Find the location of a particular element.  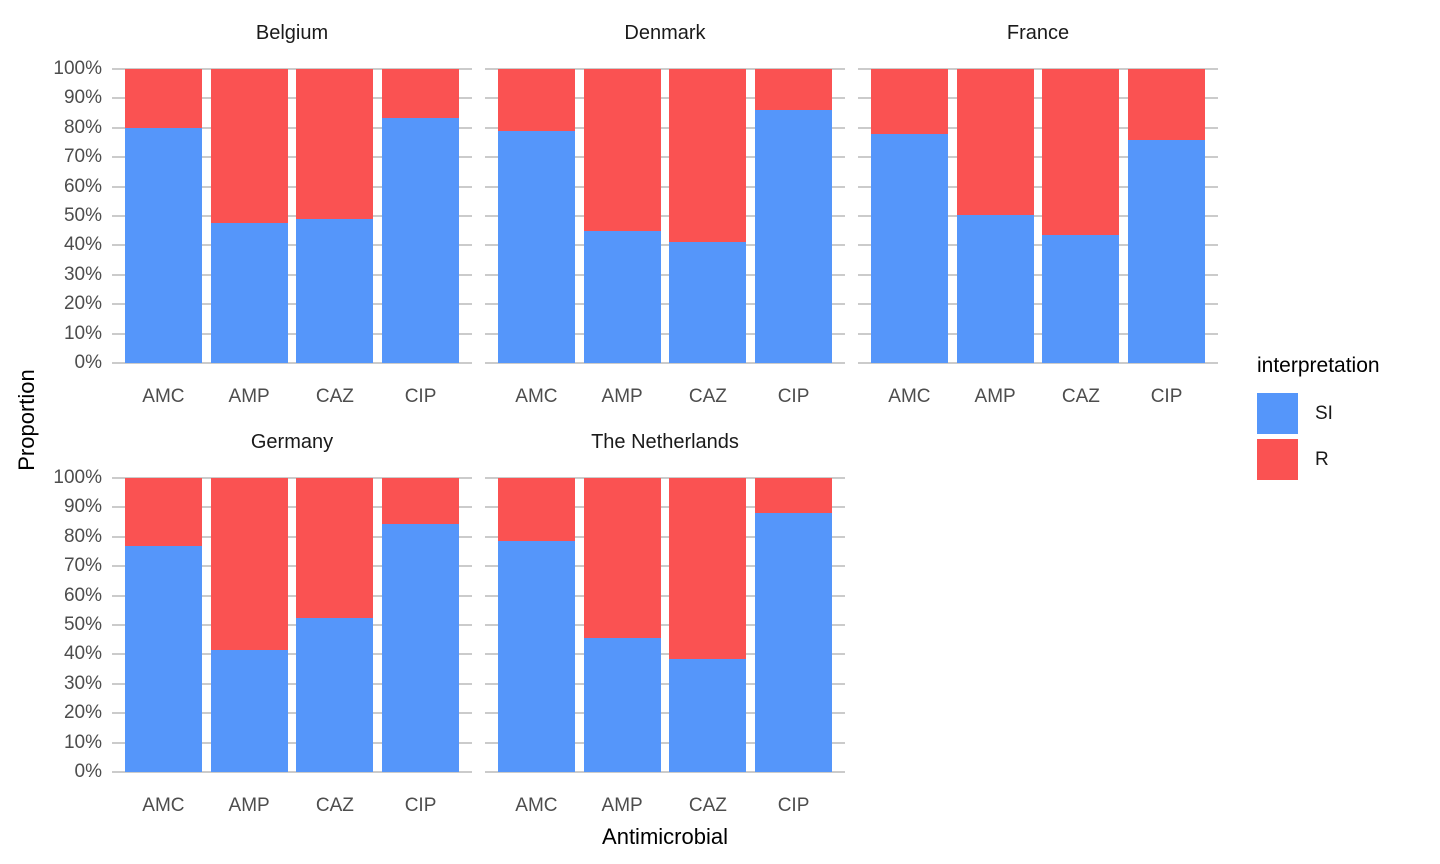

bar-germany-amp is located at coordinates (249, 625).